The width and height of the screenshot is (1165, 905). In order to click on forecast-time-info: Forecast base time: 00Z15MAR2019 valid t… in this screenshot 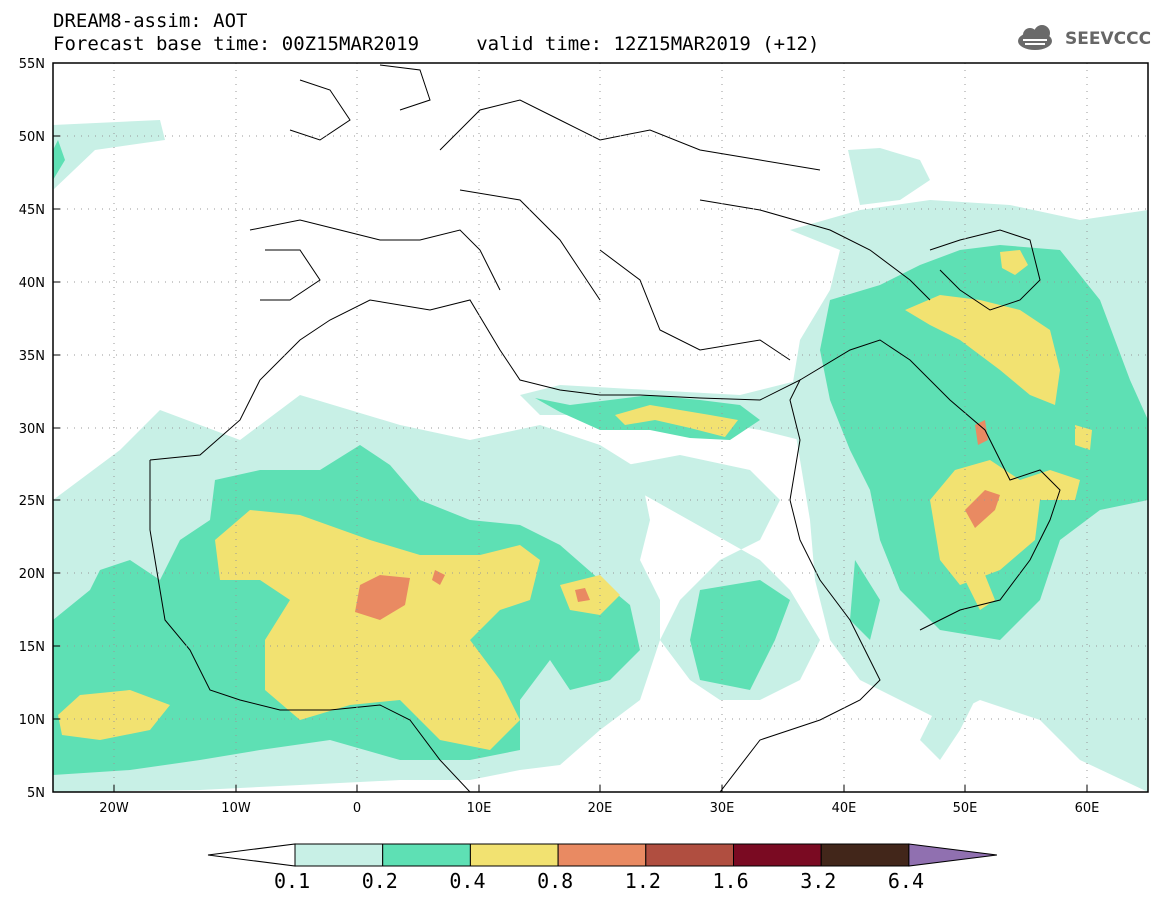, I will do `click(436, 44)`.